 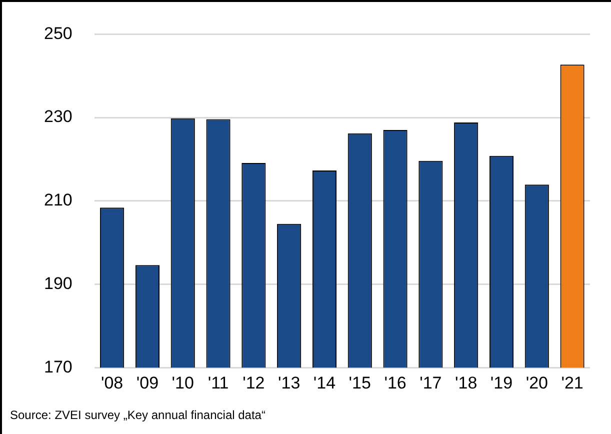 What do you see at coordinates (289, 382) in the screenshot?
I see `x-tick-label: '13` at bounding box center [289, 382].